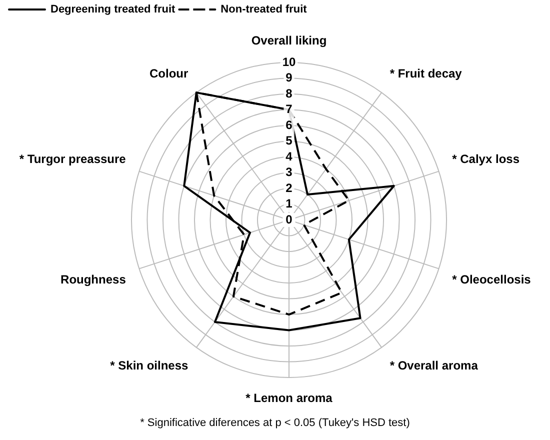 The image size is (550, 440). I want to click on text: * Significative diferences at p < 0.05 (Tukey's HSD test), so click(275, 423).